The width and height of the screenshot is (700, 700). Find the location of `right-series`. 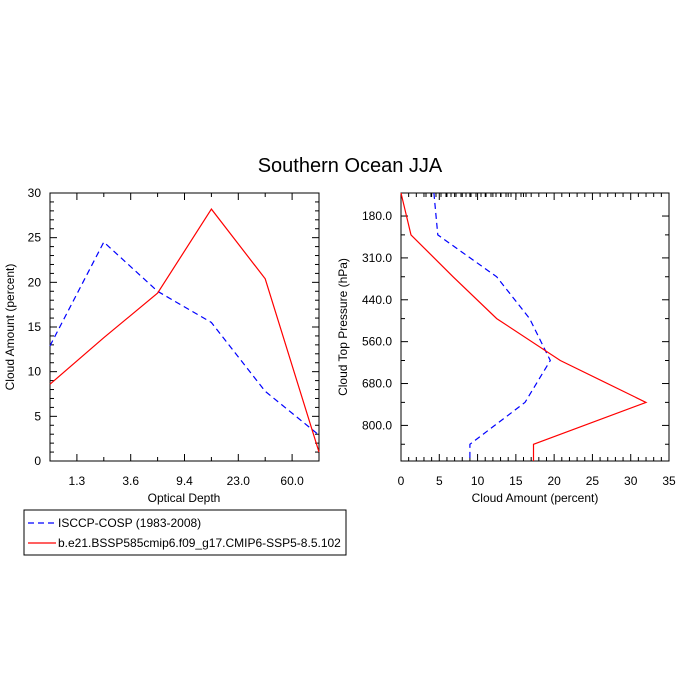

right-series is located at coordinates (524, 326).